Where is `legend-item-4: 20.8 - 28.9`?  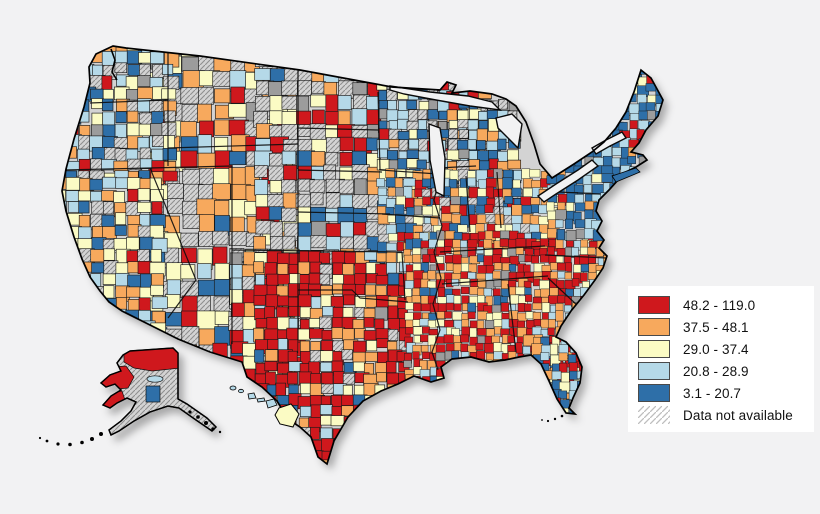 legend-item-4: 20.8 - 28.9 is located at coordinates (721, 371).